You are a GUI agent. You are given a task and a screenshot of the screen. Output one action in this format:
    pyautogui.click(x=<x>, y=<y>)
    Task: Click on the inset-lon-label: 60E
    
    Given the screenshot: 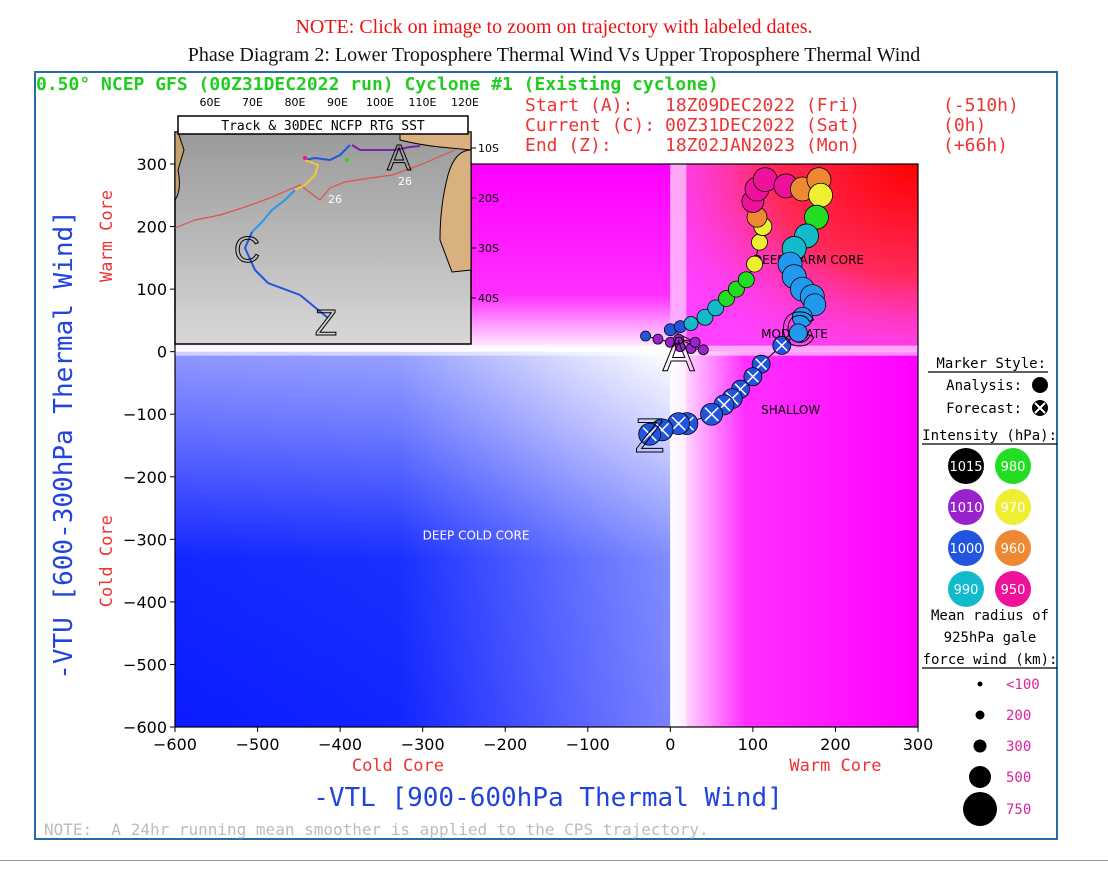 What is the action you would take?
    pyautogui.click(x=210, y=102)
    